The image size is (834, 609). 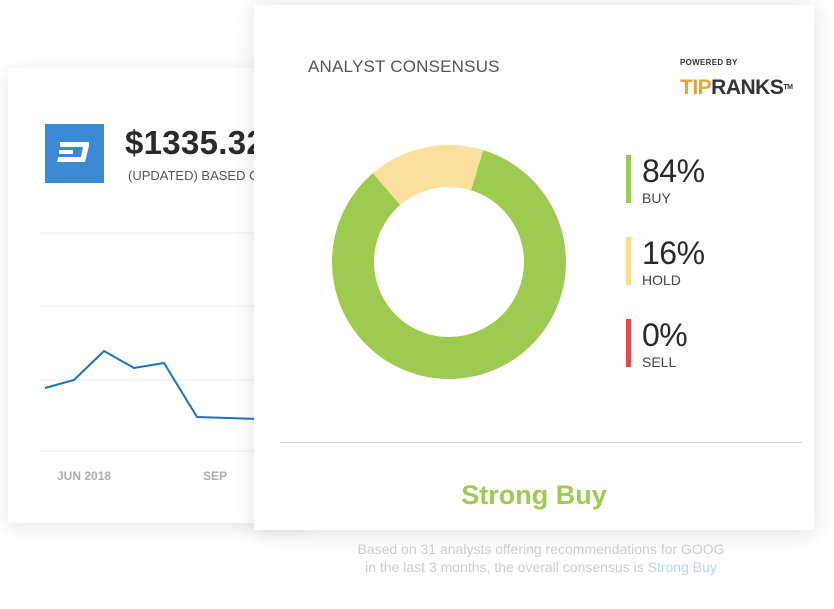 I want to click on buy-bar, so click(x=628, y=179).